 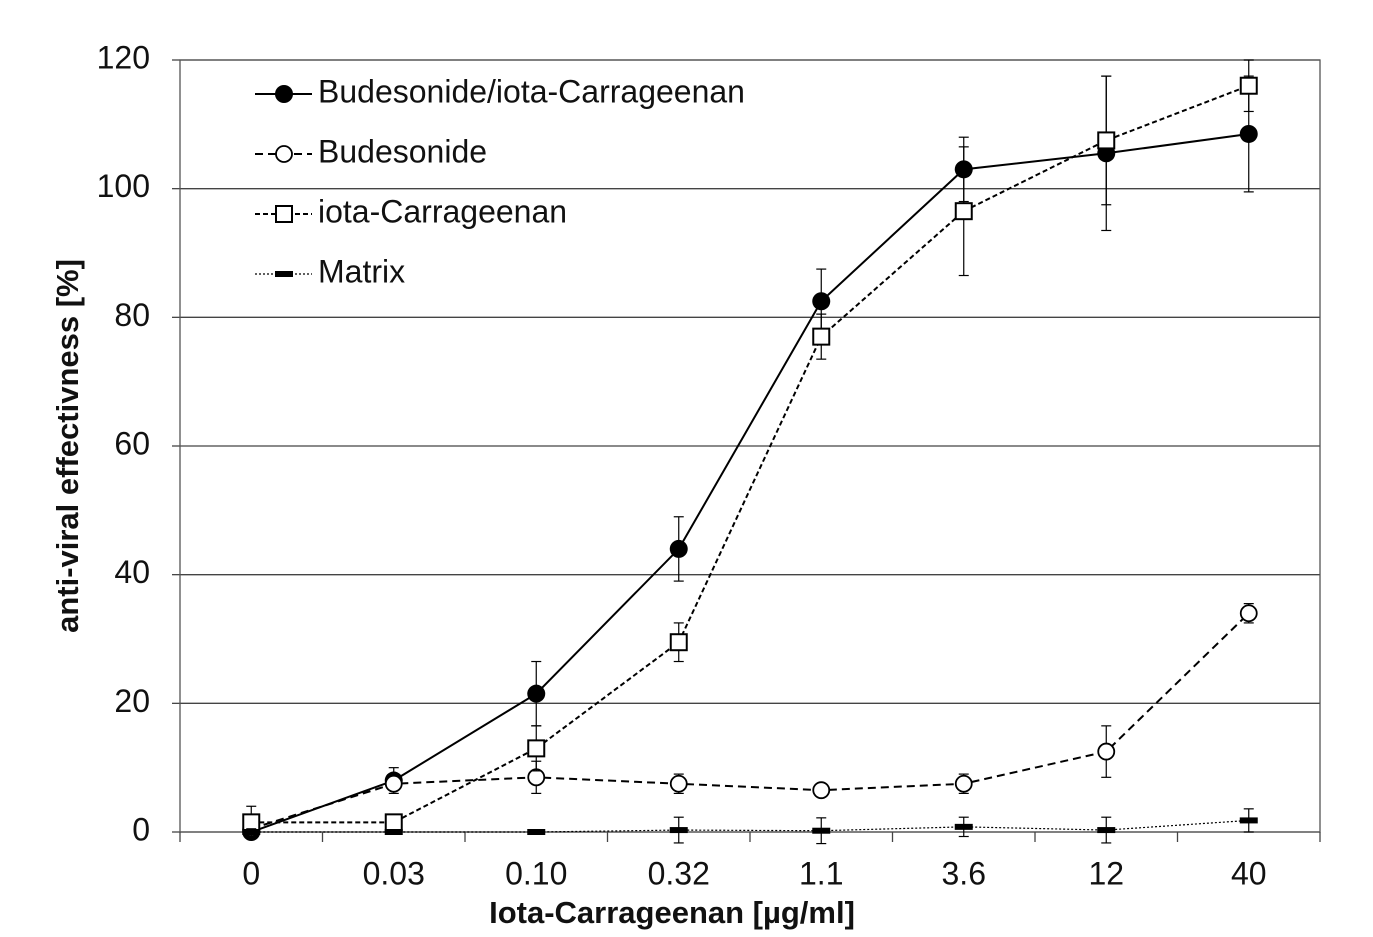 What do you see at coordinates (442, 211) in the screenshot?
I see `legend-label: iota-Carrageenan` at bounding box center [442, 211].